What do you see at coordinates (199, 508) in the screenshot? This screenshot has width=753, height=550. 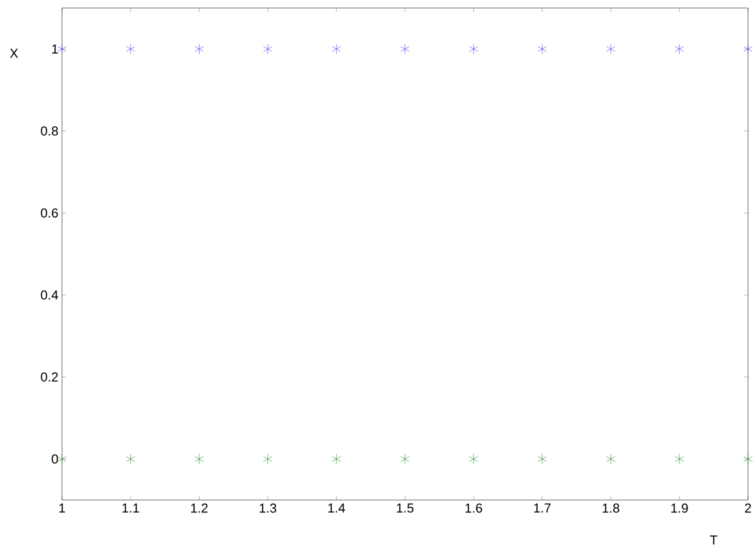 I see `x-tick-label: 1.2` at bounding box center [199, 508].